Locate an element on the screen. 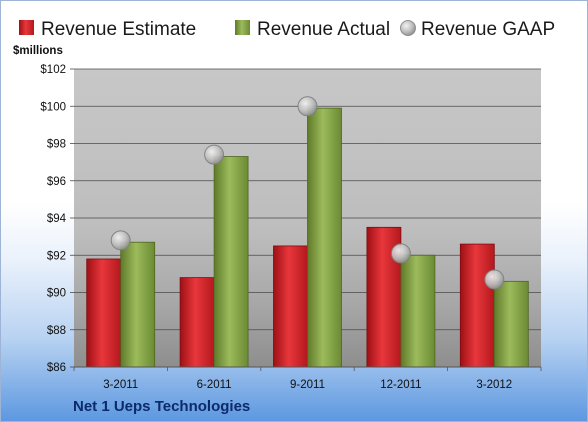  y-tick-label: $96 is located at coordinates (56, 182).